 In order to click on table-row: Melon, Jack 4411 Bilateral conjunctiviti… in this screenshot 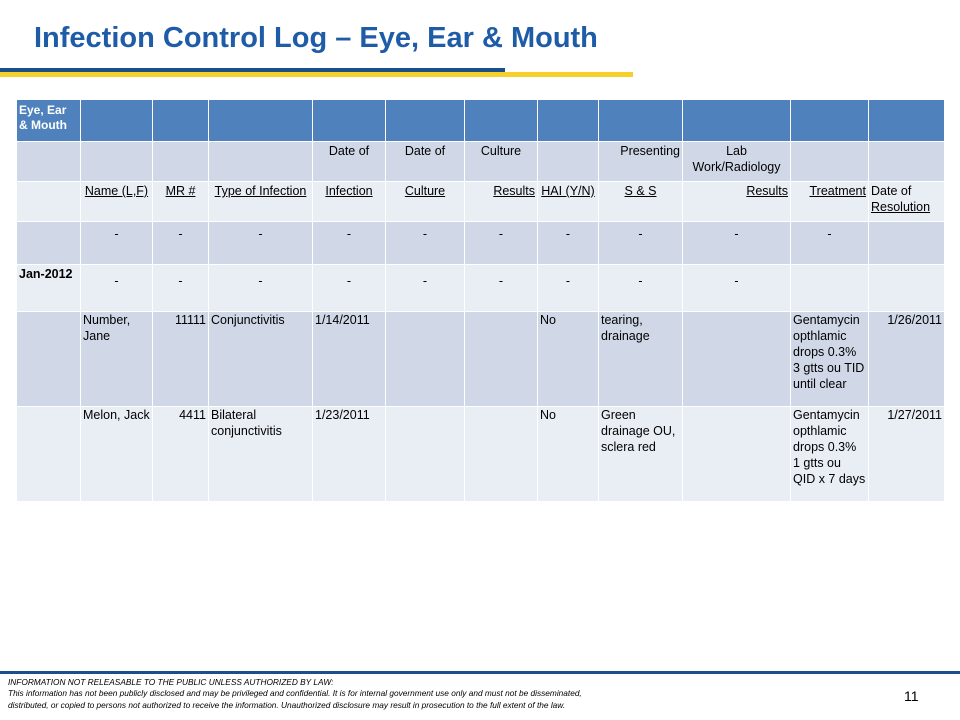, I will do `click(480, 454)`.